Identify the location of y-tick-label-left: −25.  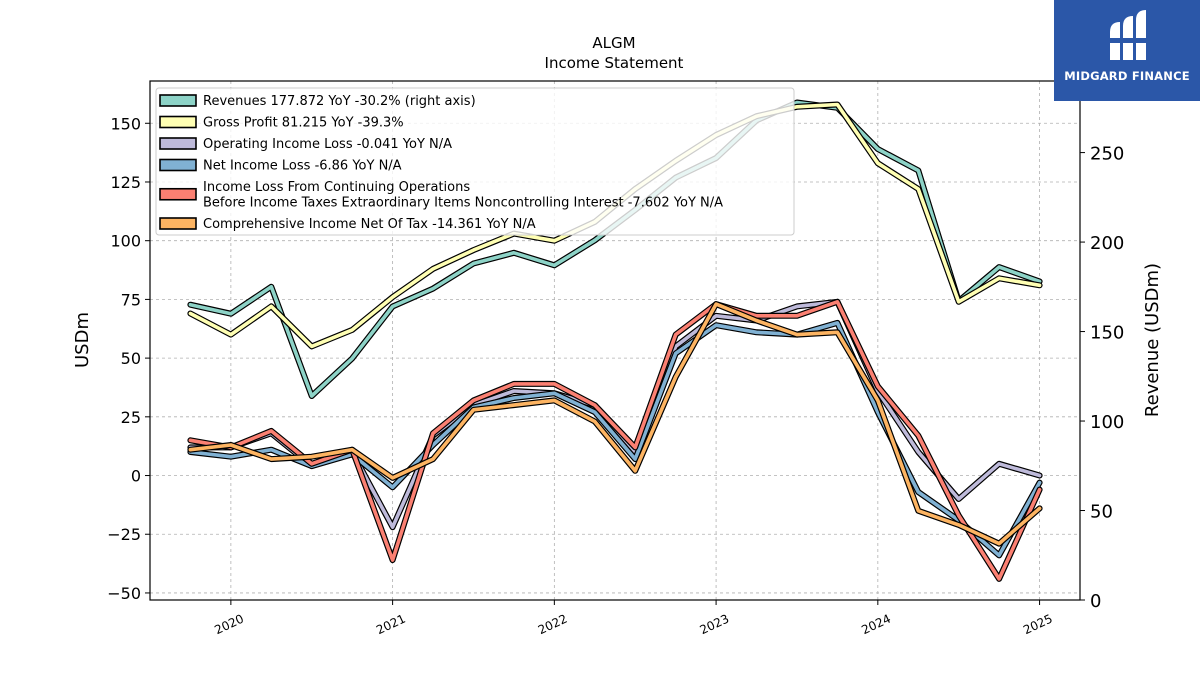
(124, 534).